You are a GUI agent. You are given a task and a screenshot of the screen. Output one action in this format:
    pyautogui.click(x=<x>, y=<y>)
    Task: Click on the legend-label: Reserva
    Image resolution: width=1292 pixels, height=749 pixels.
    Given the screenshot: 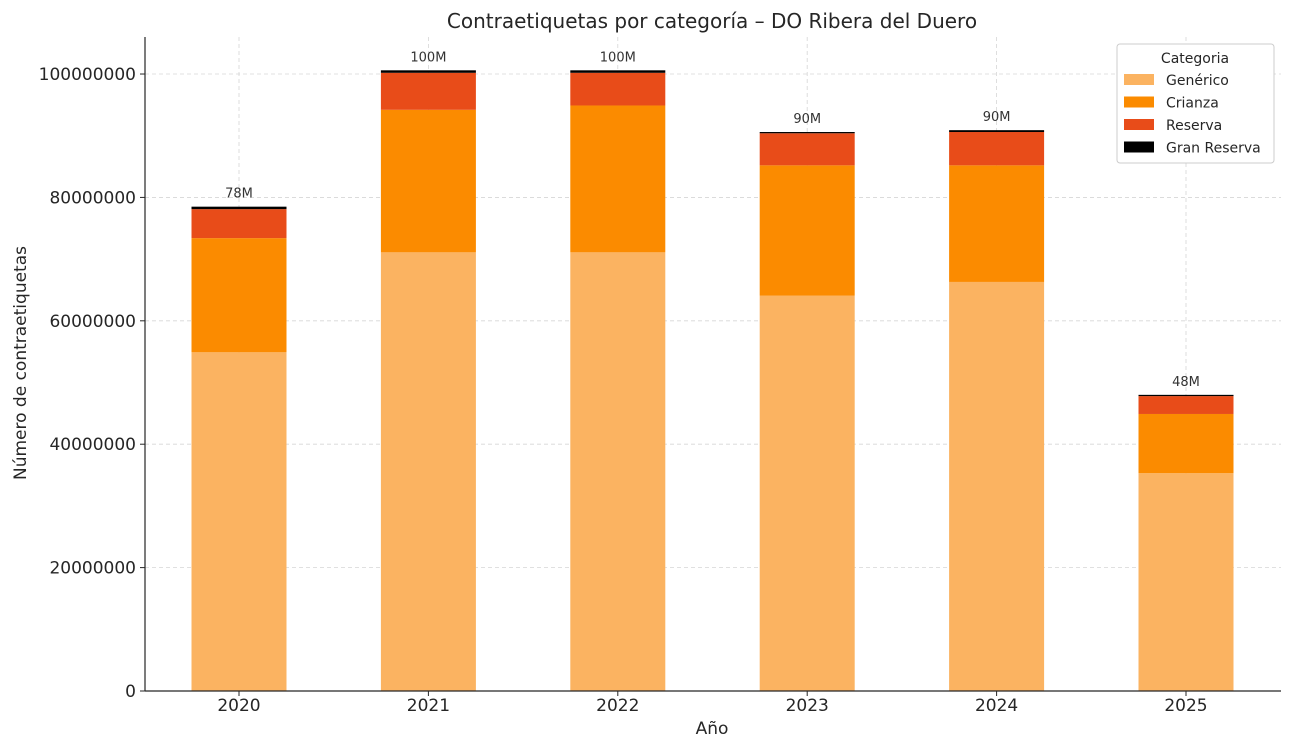 What is the action you would take?
    pyautogui.click(x=1194, y=126)
    